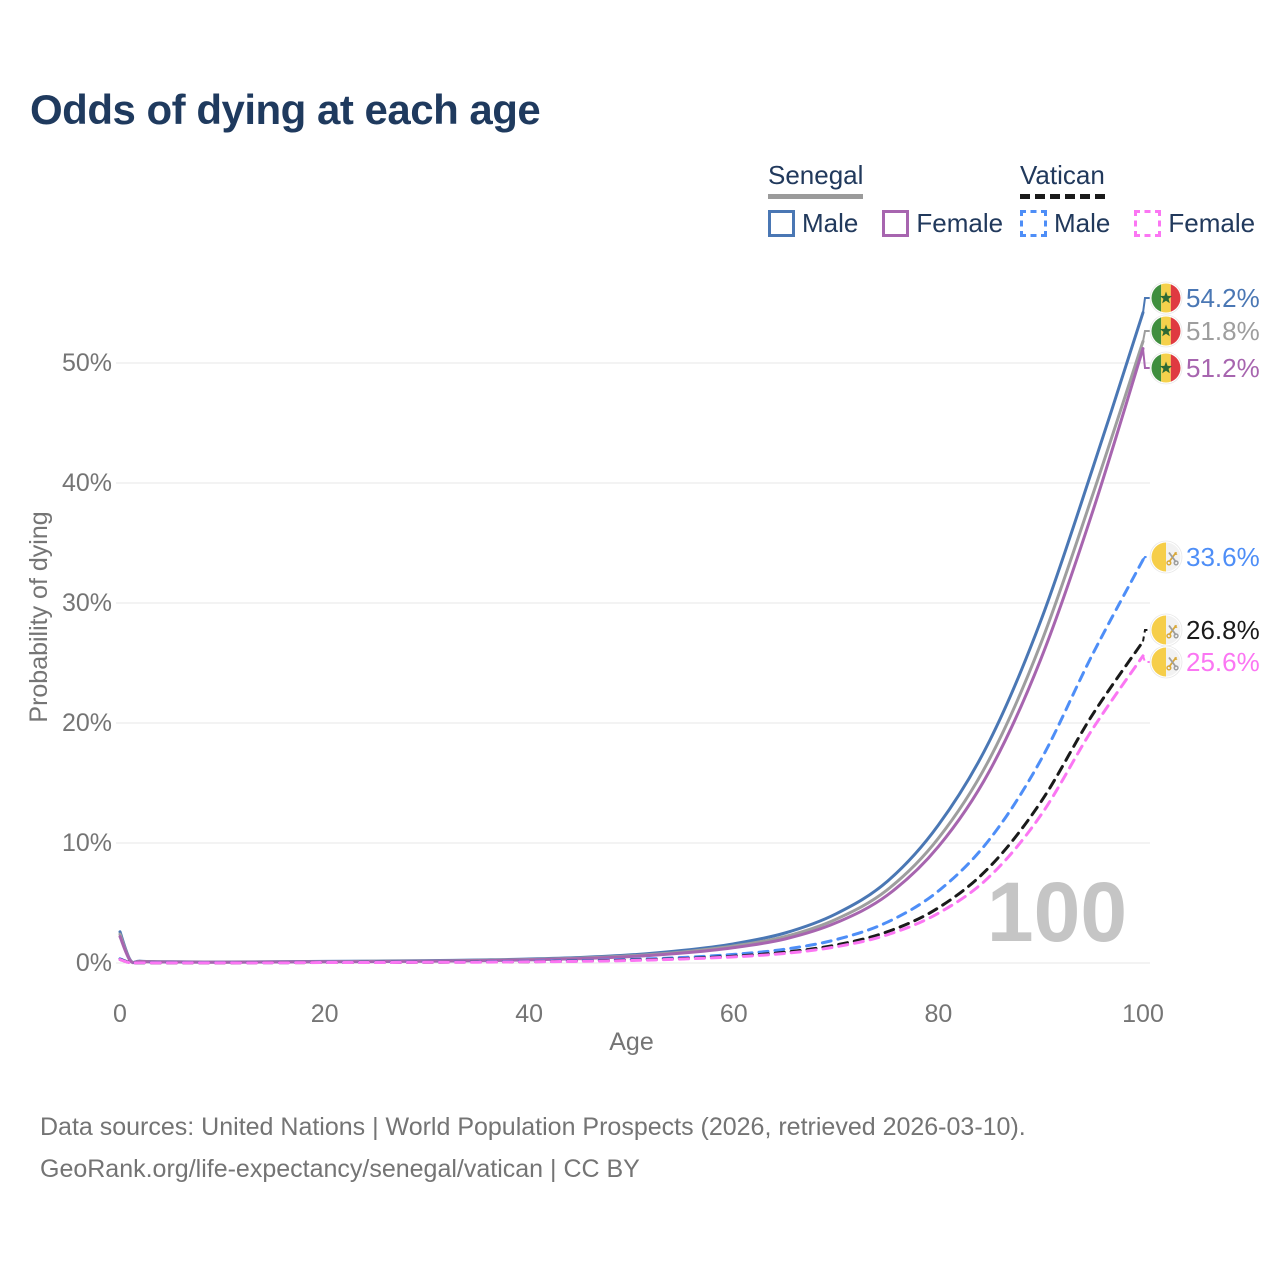  I want to click on end-connector-vatican-female, so click(1146, 659).